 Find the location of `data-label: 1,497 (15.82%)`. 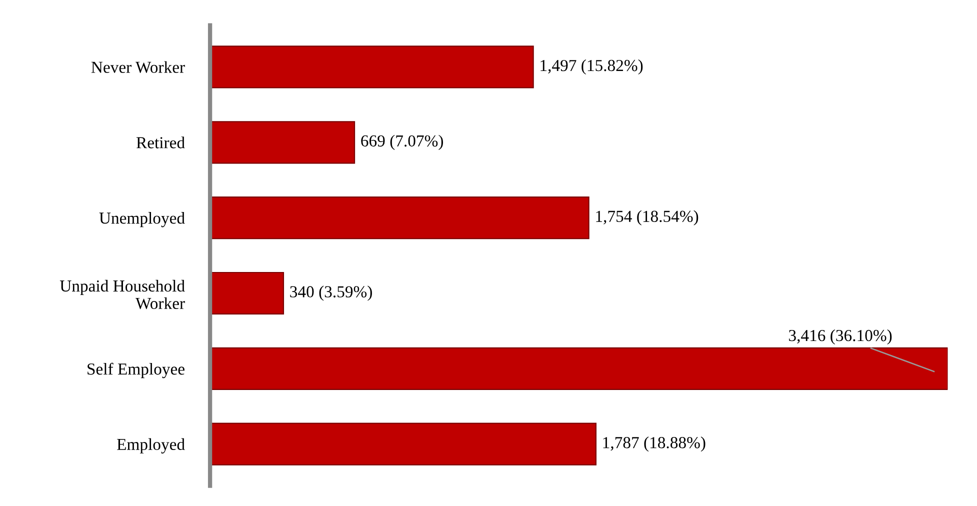

data-label: 1,497 (15.82%) is located at coordinates (591, 67).